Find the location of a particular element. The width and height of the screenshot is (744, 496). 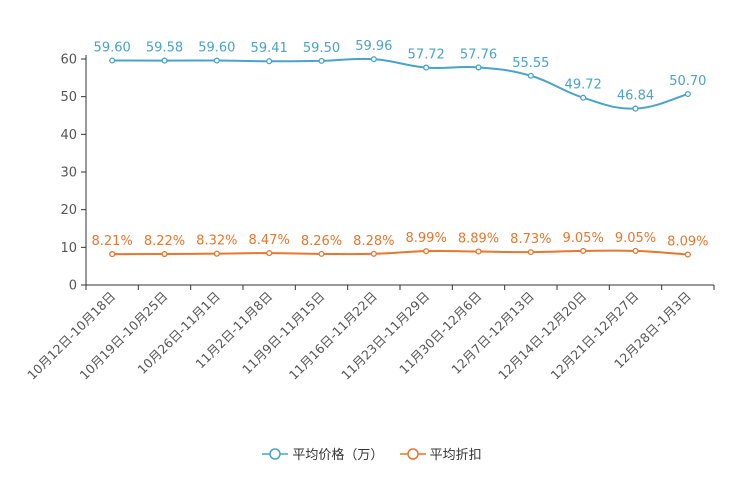

y-tick-label: 40 is located at coordinates (68, 135).